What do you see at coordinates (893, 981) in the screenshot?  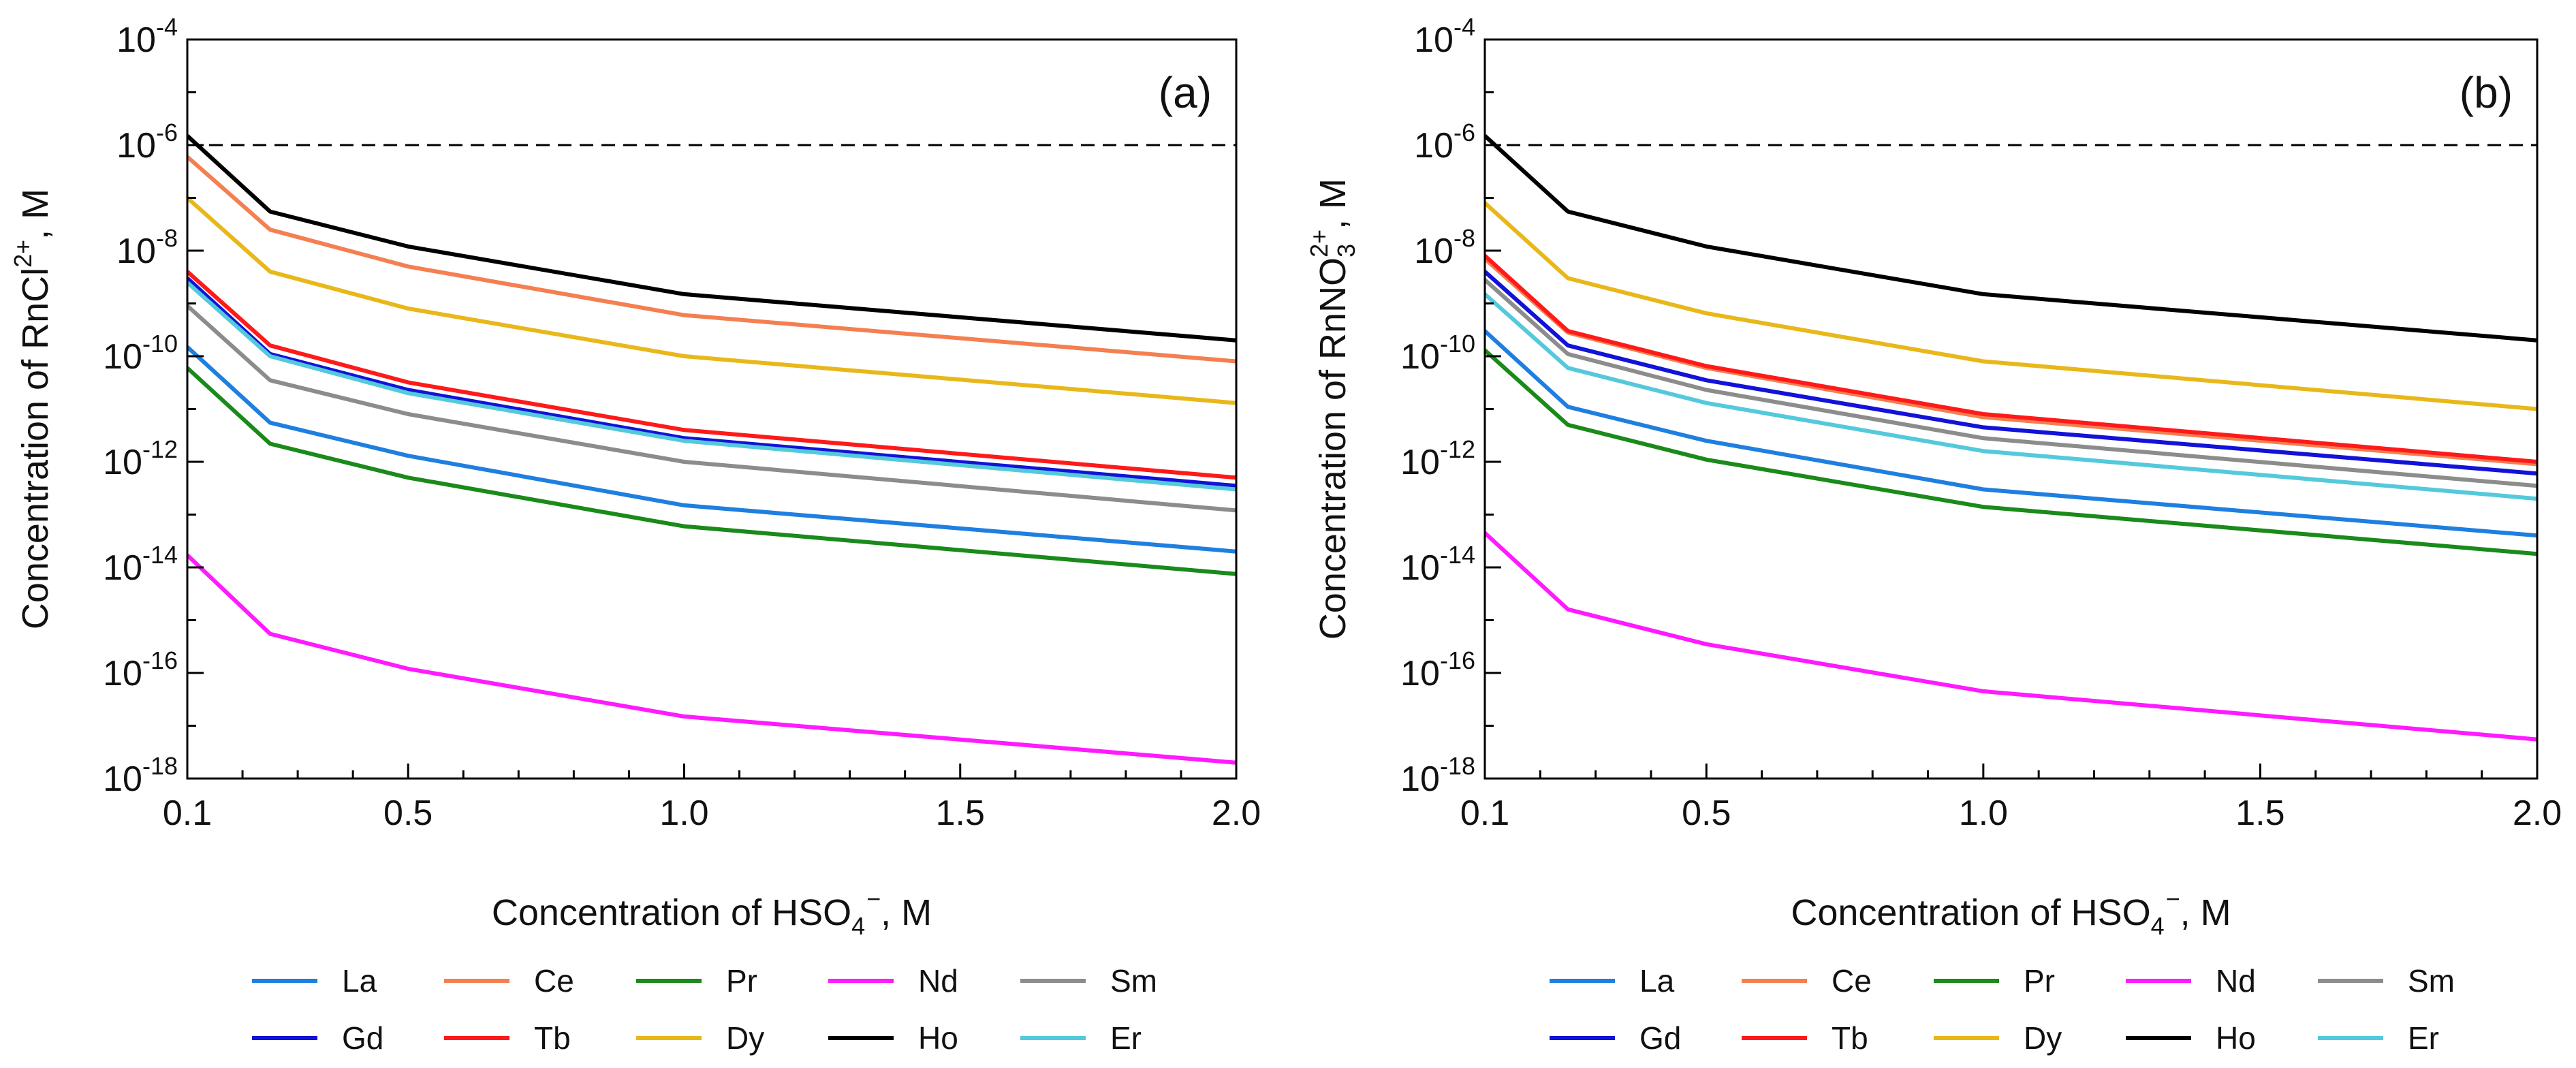 I see `legend-item-nd: Nd` at bounding box center [893, 981].